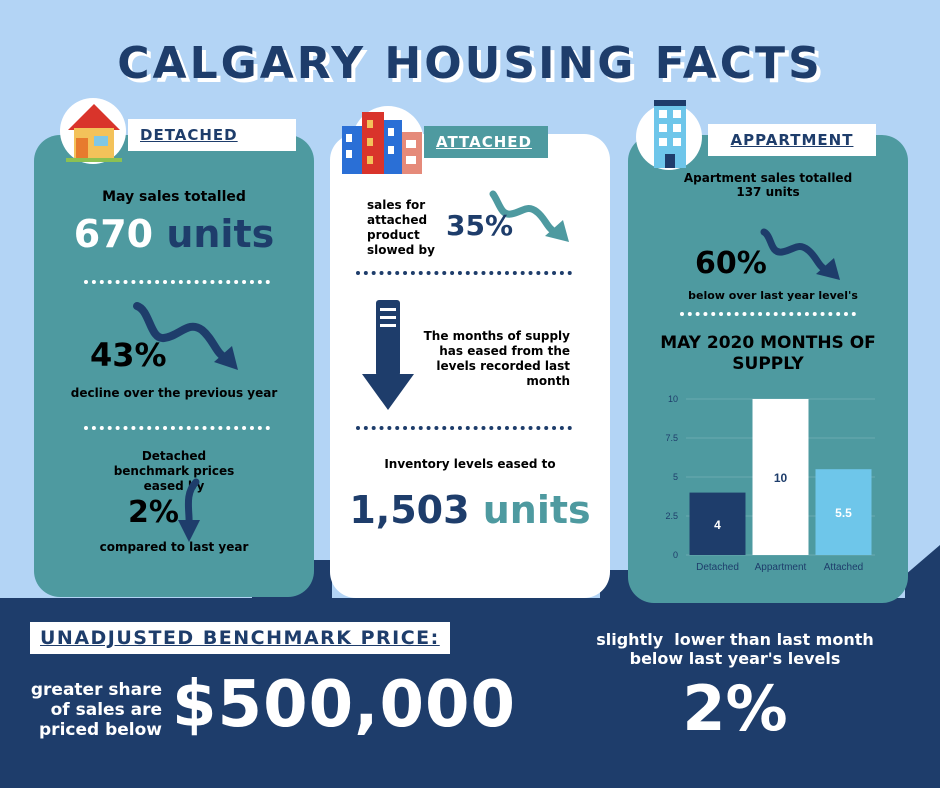  What do you see at coordinates (128, 355) in the screenshot?
I see `detached-decline-percent: 43%` at bounding box center [128, 355].